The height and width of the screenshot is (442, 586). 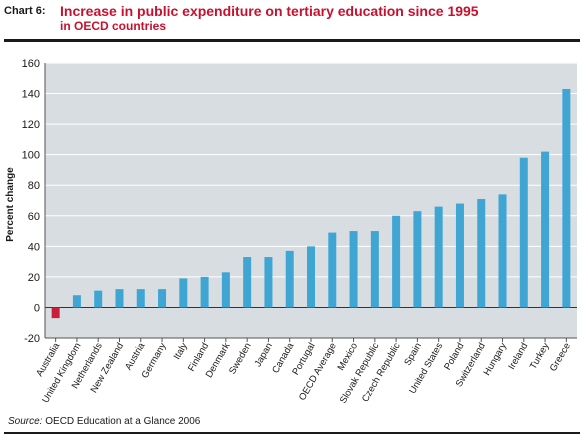 What do you see at coordinates (32, 339) in the screenshot?
I see `y-tick-label: -20` at bounding box center [32, 339].